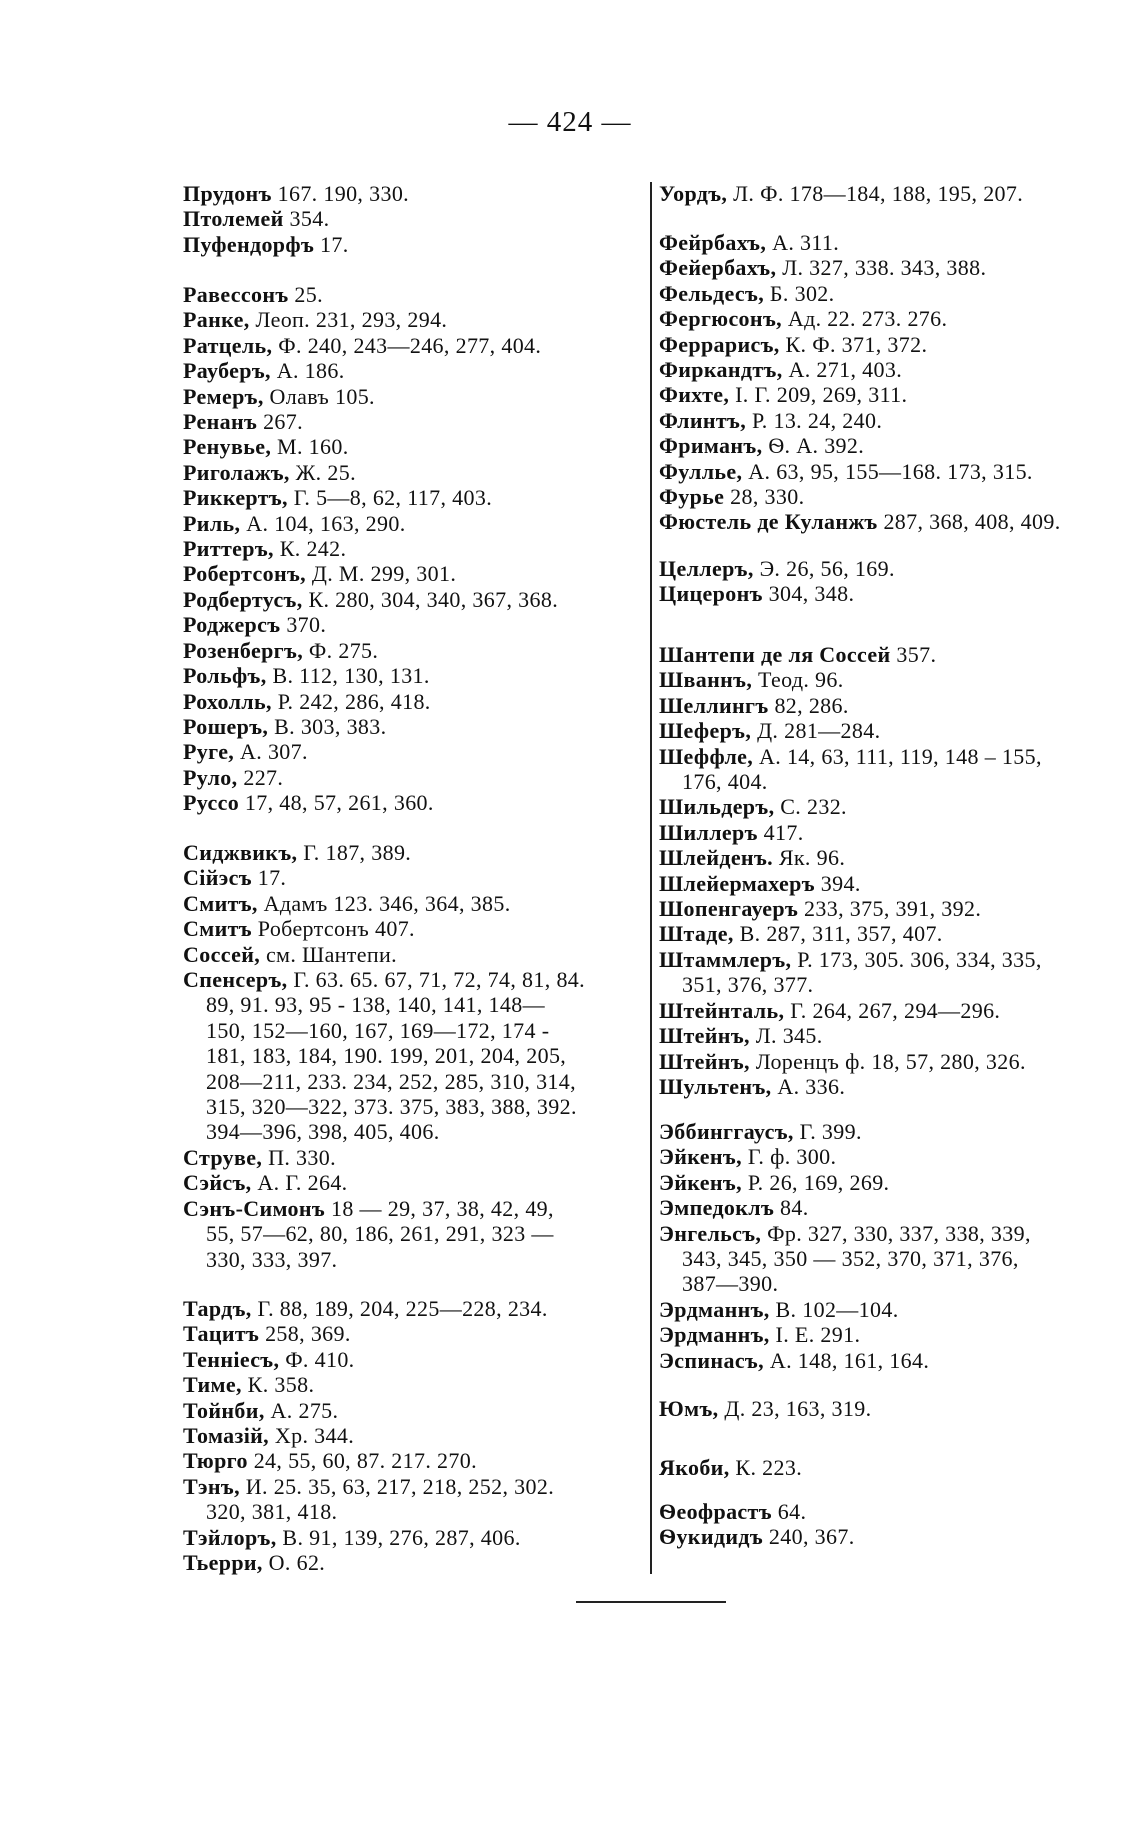 The image size is (1140, 1821). What do you see at coordinates (240, 852) in the screenshot?
I see `entry-name: Сиджвикъ,` at bounding box center [240, 852].